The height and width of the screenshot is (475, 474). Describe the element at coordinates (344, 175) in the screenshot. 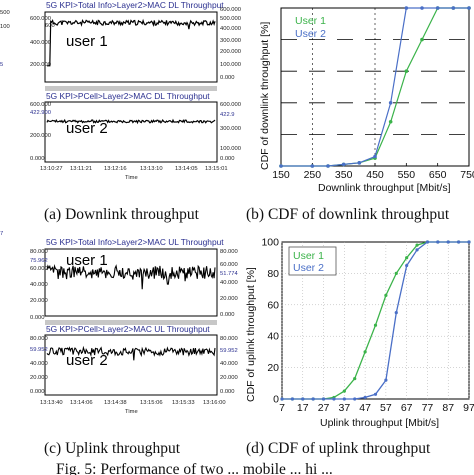

I see `x-tick-label: 350` at that location.